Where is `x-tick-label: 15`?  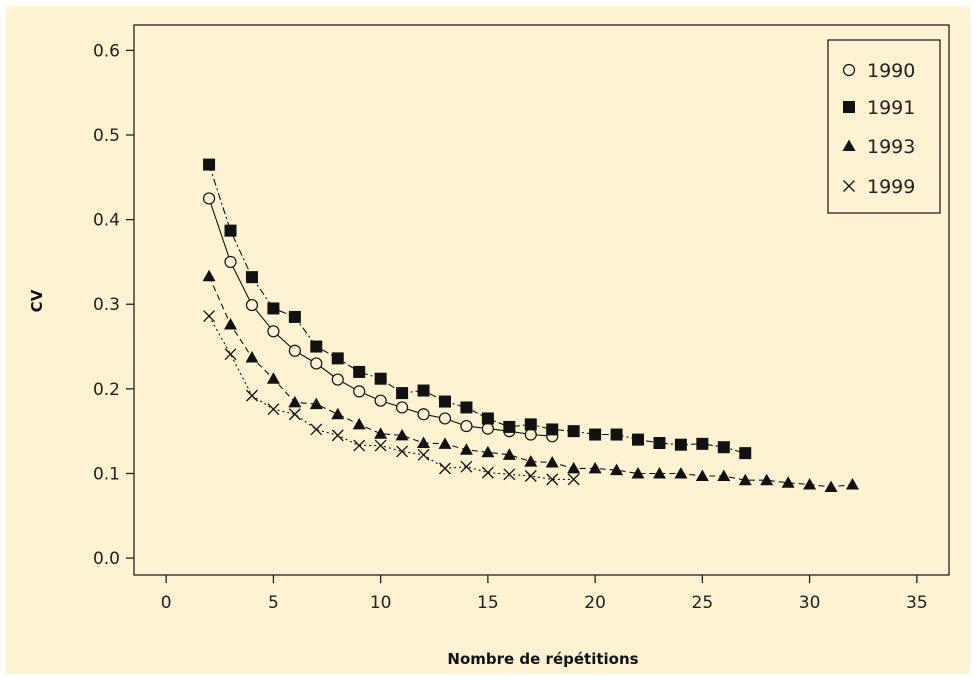
x-tick-label: 15 is located at coordinates (488, 603).